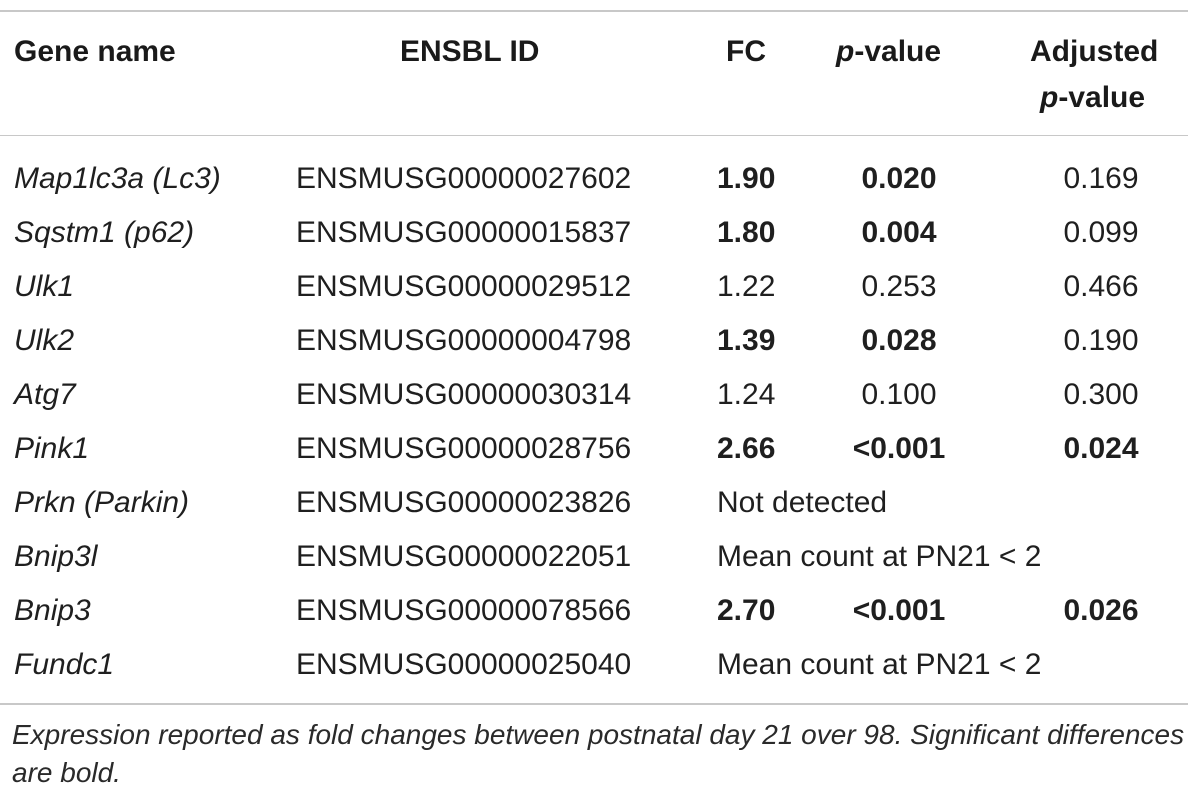 This screenshot has height=804, width=1200. What do you see at coordinates (464, 232) in the screenshot?
I see `cell-ensbl-id: ENSMUSG00000015837` at bounding box center [464, 232].